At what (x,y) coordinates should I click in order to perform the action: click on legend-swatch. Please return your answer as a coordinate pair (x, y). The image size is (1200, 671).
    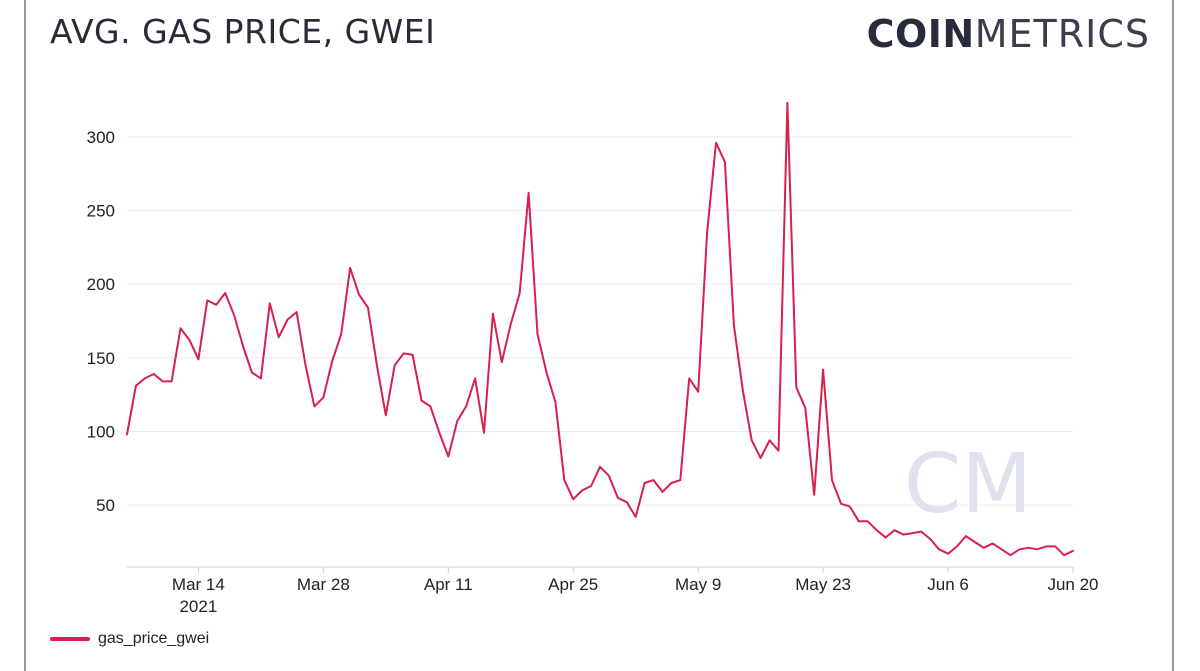
    Looking at the image, I should click on (70, 639).